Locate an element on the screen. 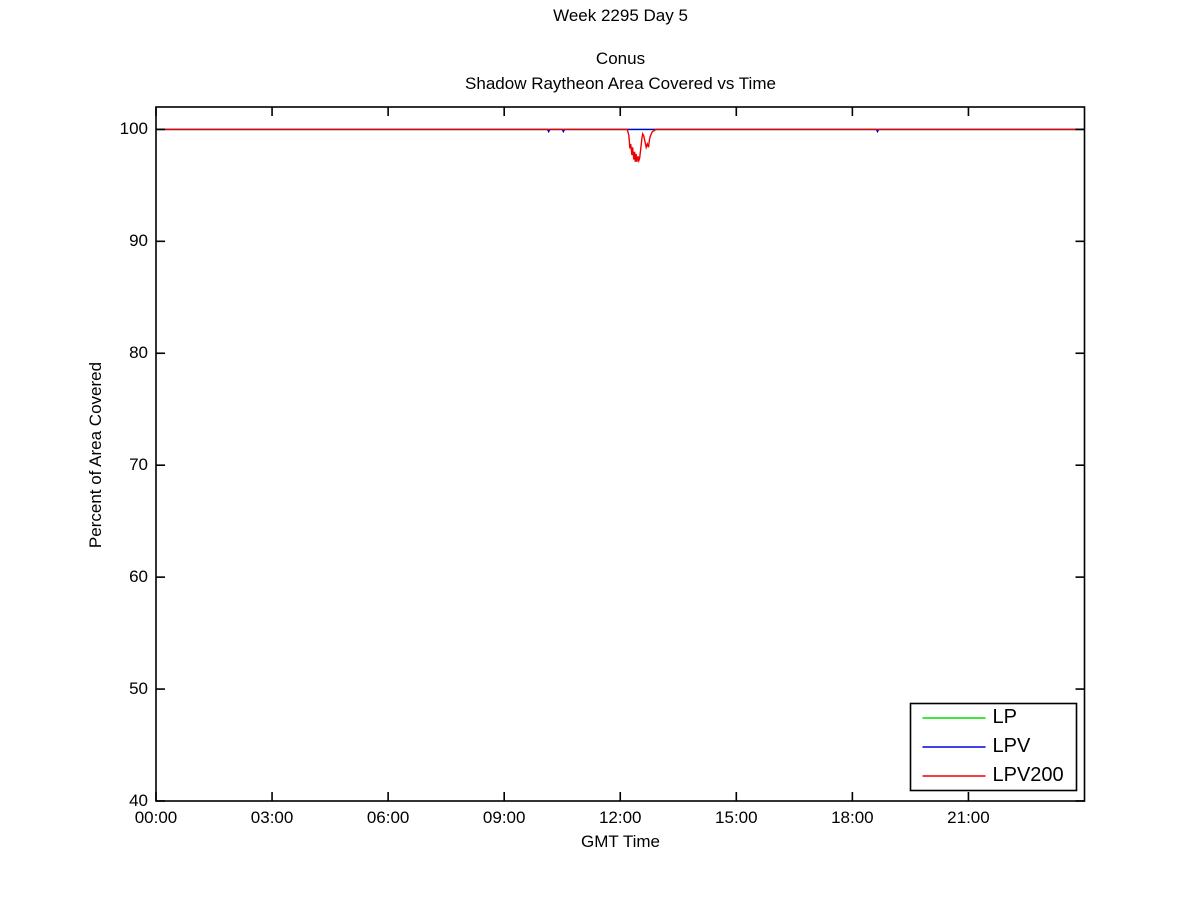 The image size is (1200, 900). x-tick-label: 18:00 is located at coordinates (852, 817).